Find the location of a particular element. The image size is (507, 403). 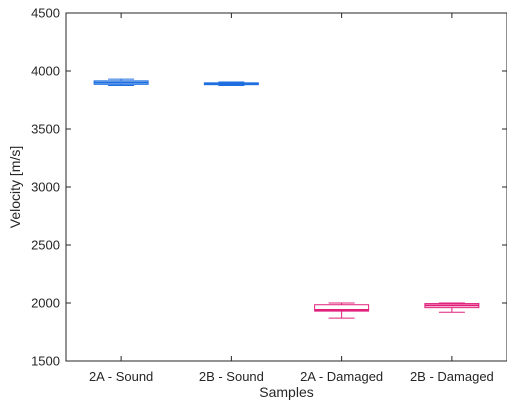

y-tick-label: 4500 is located at coordinates (45, 13).